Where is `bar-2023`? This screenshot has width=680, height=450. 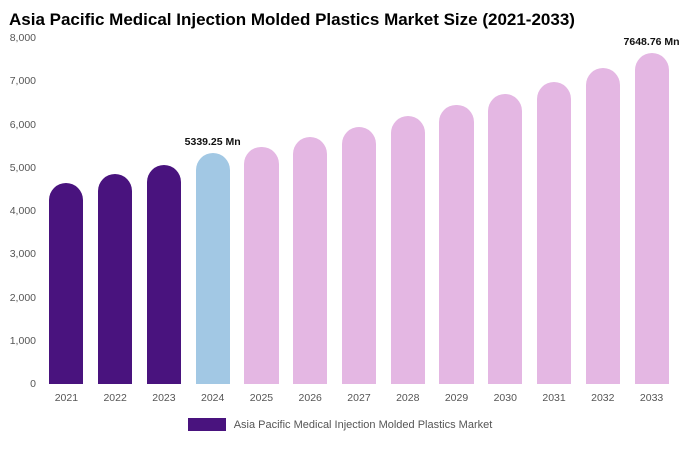
bar-2023 is located at coordinates (163, 274).